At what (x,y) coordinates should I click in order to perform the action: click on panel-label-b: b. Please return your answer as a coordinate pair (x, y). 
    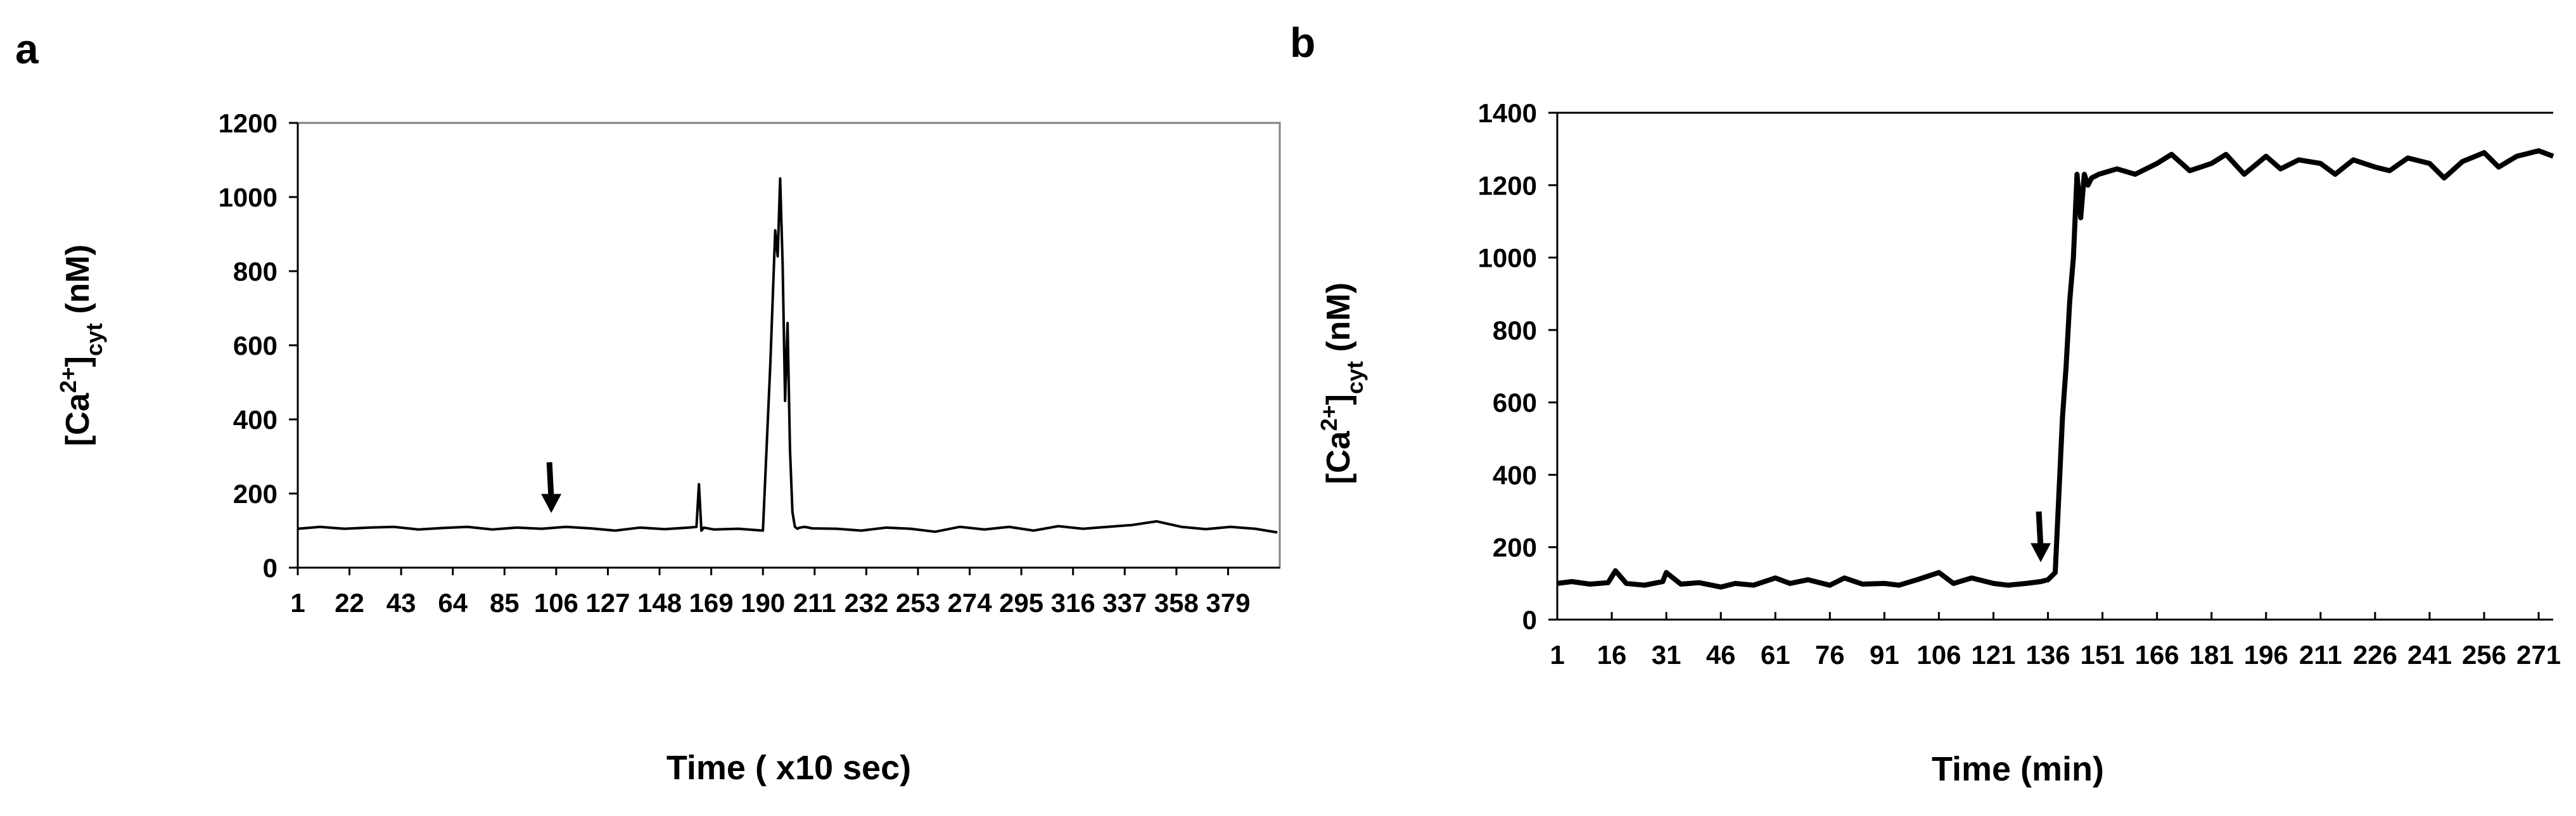
    Looking at the image, I should click on (1302, 42).